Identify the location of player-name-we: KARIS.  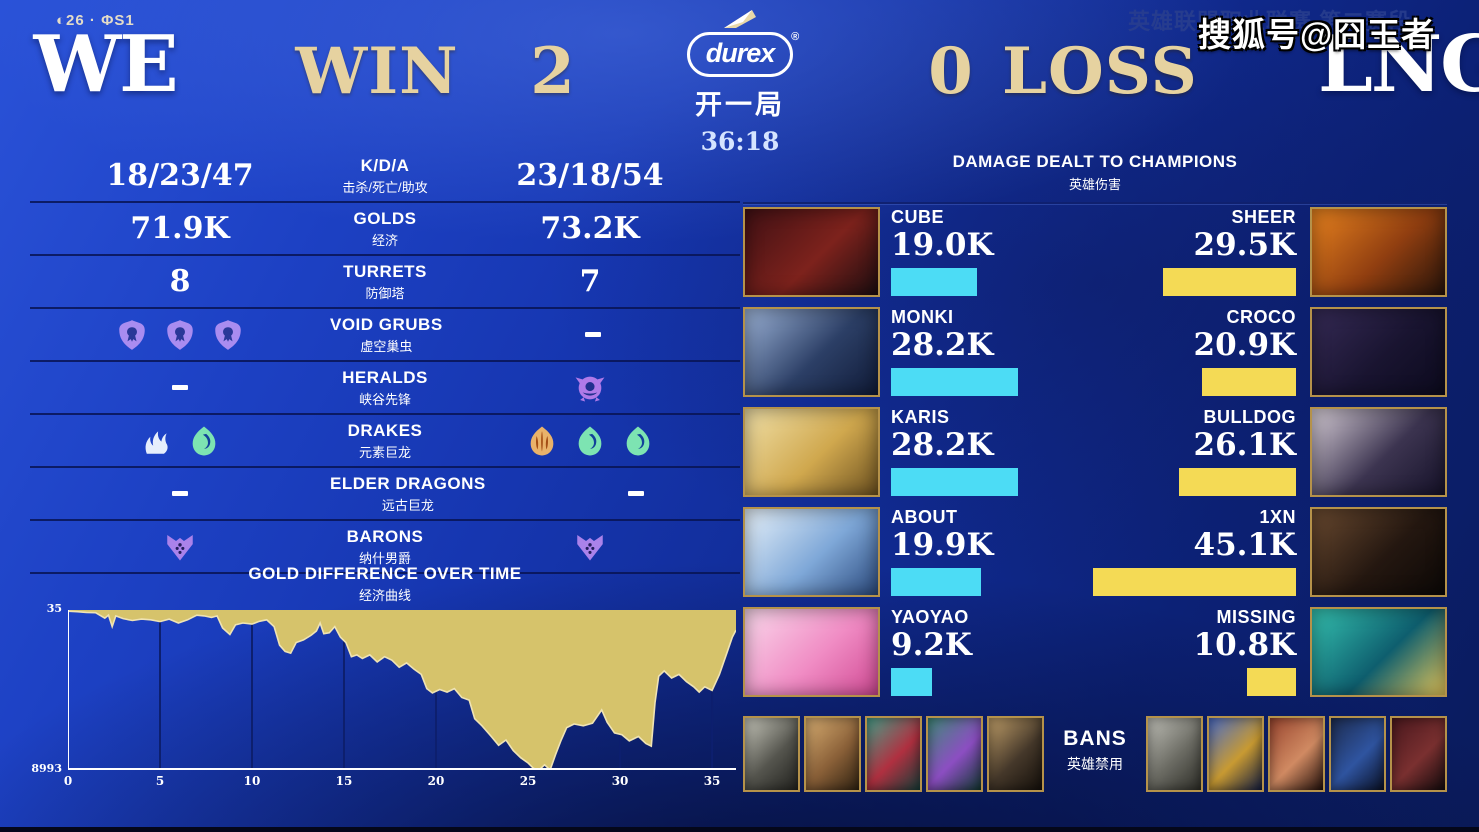
(920, 417).